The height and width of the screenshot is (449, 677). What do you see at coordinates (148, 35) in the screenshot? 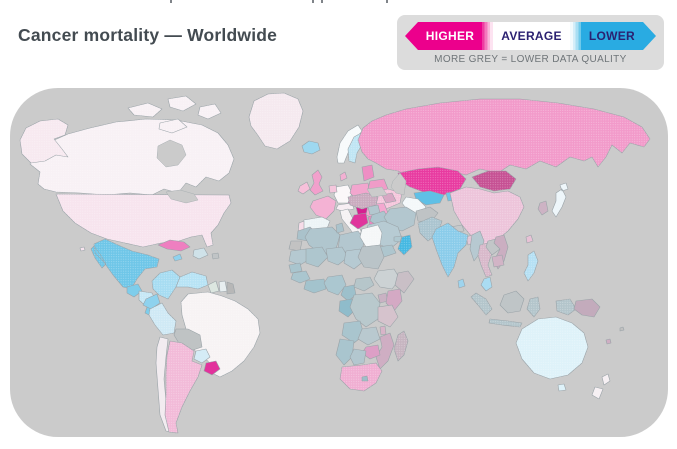
I see `page-title: Cancer mortality — Worldwide` at bounding box center [148, 35].